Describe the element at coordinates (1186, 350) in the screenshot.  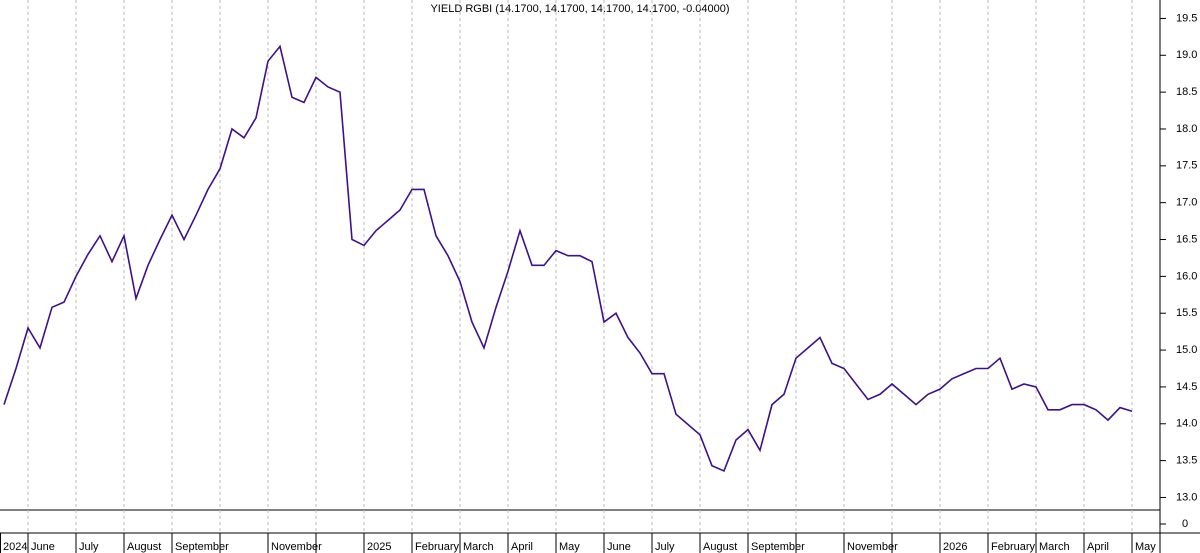
I see `y-tick-label: 15.0` at that location.